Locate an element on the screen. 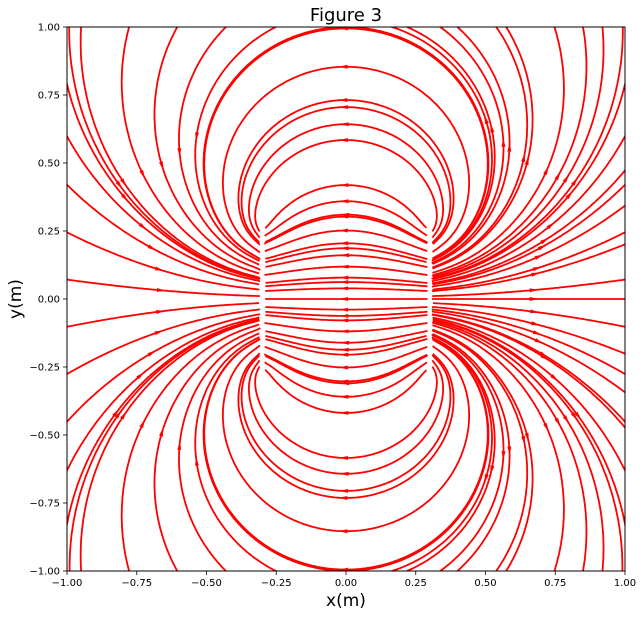  x-tick-label: 0.50 is located at coordinates (485, 583).